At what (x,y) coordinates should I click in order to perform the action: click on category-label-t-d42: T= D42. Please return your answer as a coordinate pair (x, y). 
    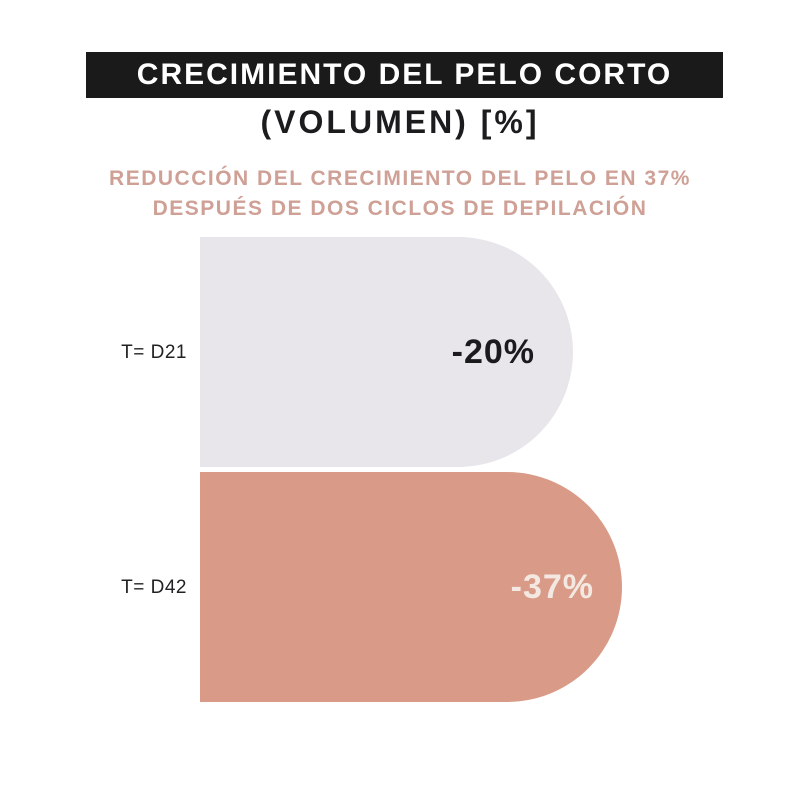
    Looking at the image, I should click on (154, 587).